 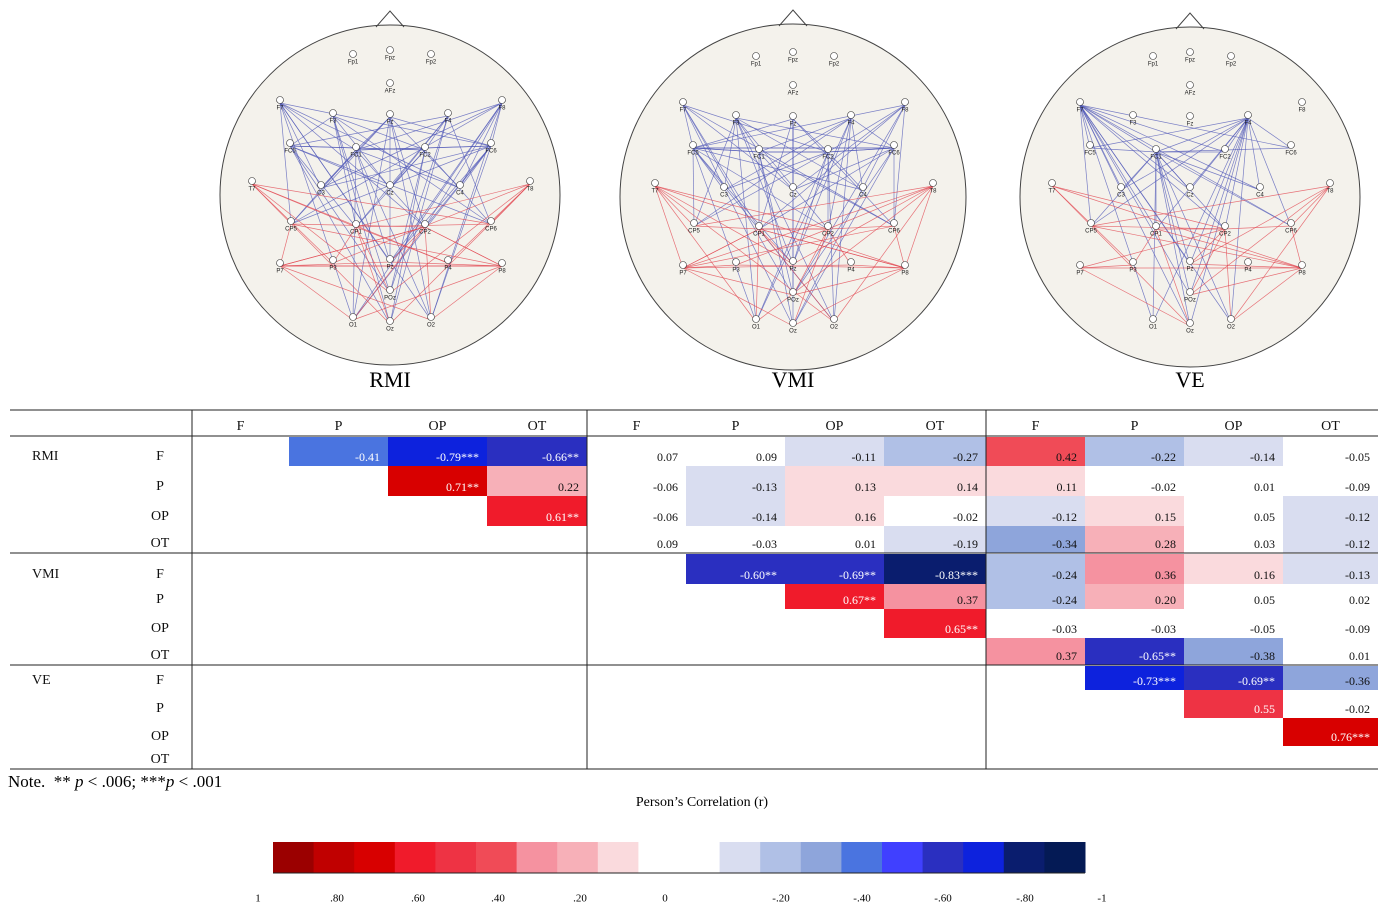 I want to click on electrode-label: Cz, so click(x=792, y=196).